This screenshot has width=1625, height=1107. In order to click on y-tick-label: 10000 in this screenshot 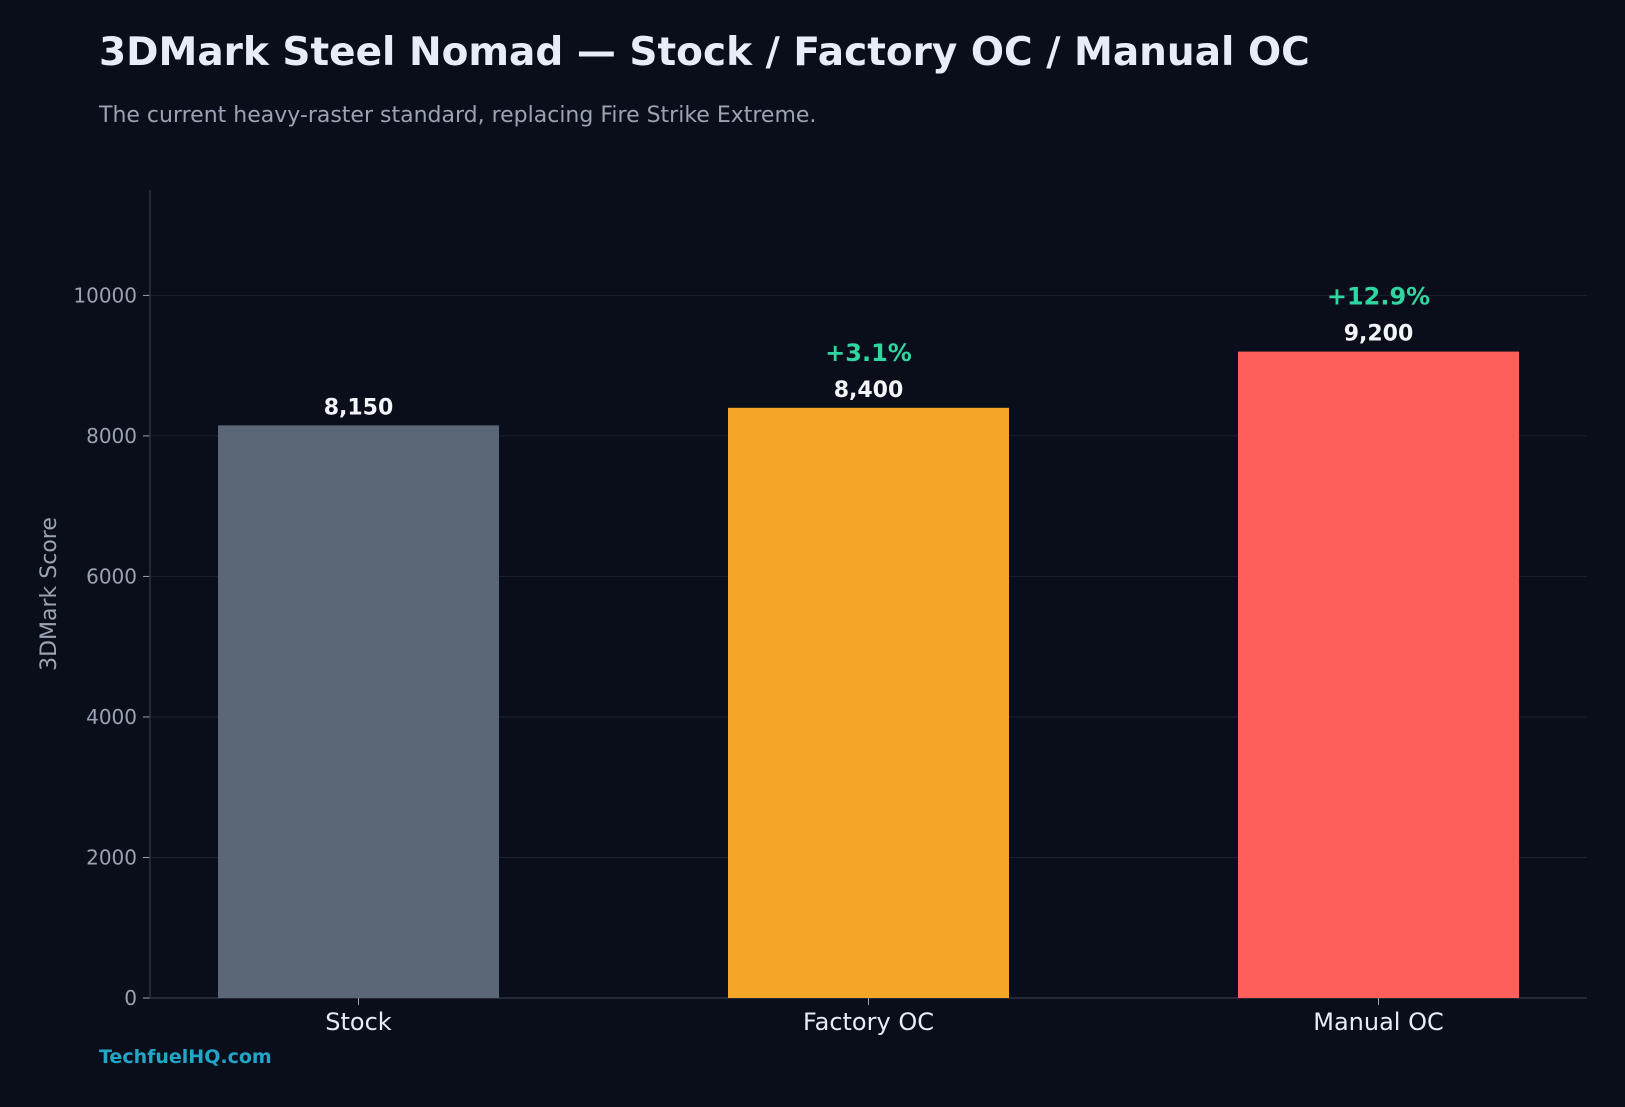, I will do `click(105, 295)`.